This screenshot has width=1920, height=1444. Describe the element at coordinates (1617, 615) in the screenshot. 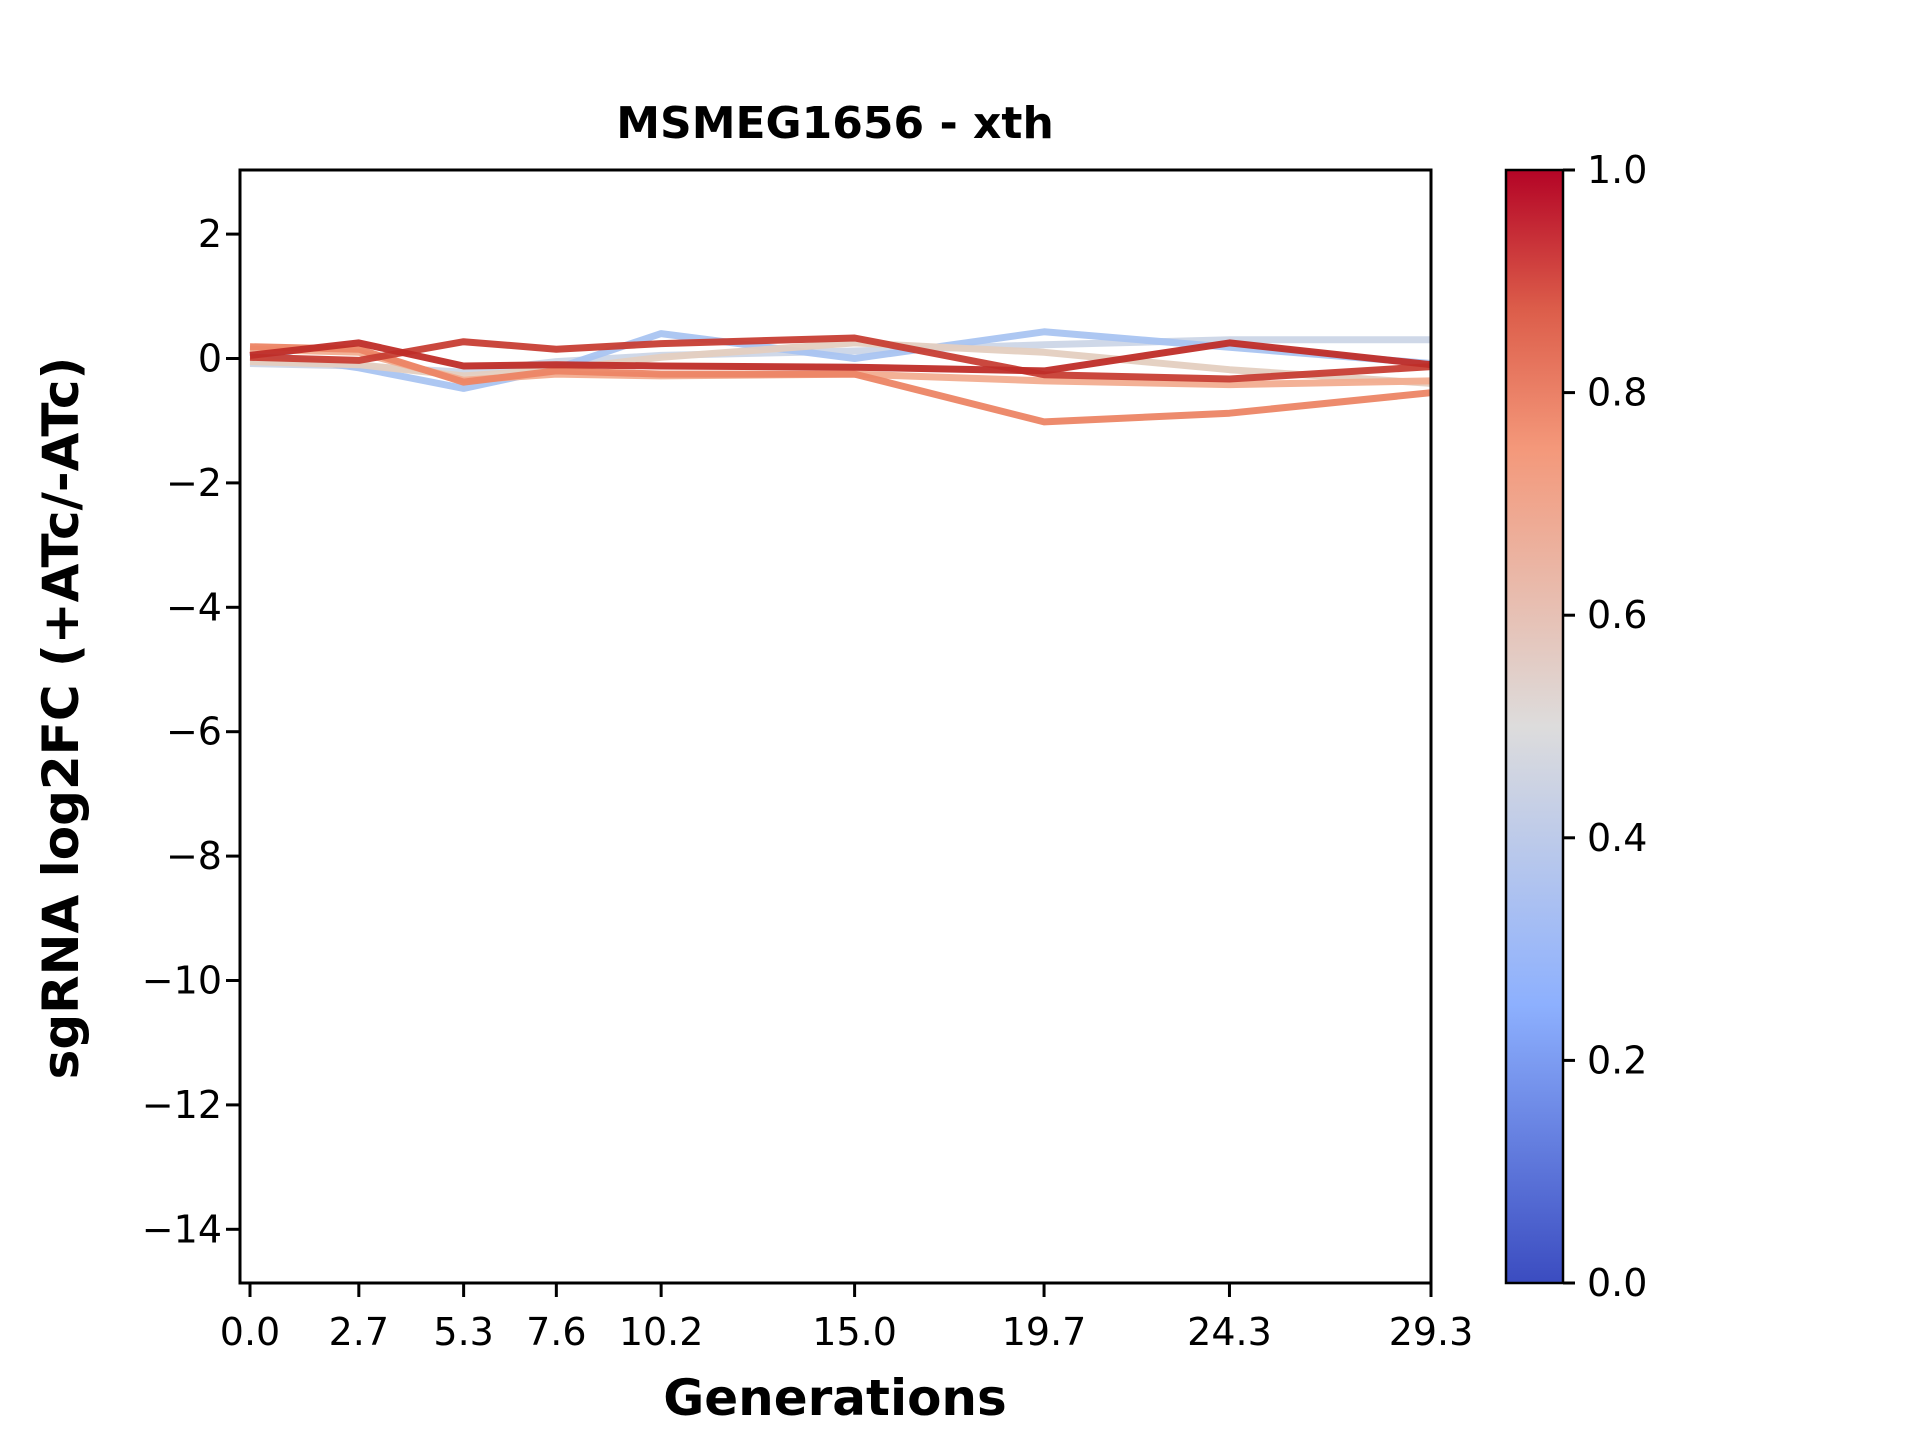

I see `colorbar-tick-label: 0.6` at that location.